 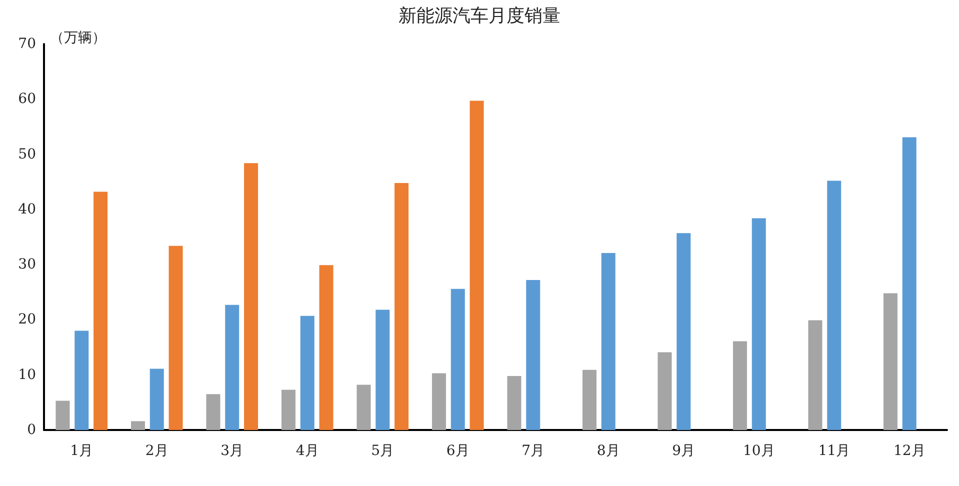 What do you see at coordinates (27, 320) in the screenshot?
I see `y-tick-label: 20` at bounding box center [27, 320].